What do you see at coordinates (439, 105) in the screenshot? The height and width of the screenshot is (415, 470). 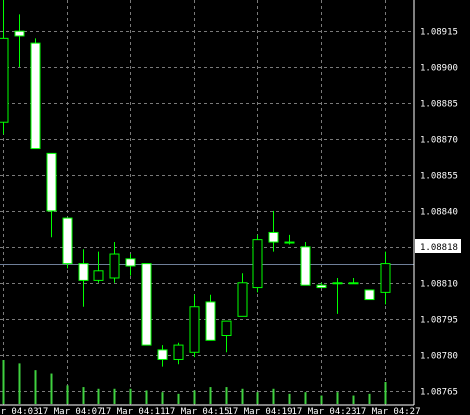 I see `price-tick-label: 1.08885` at bounding box center [439, 105].